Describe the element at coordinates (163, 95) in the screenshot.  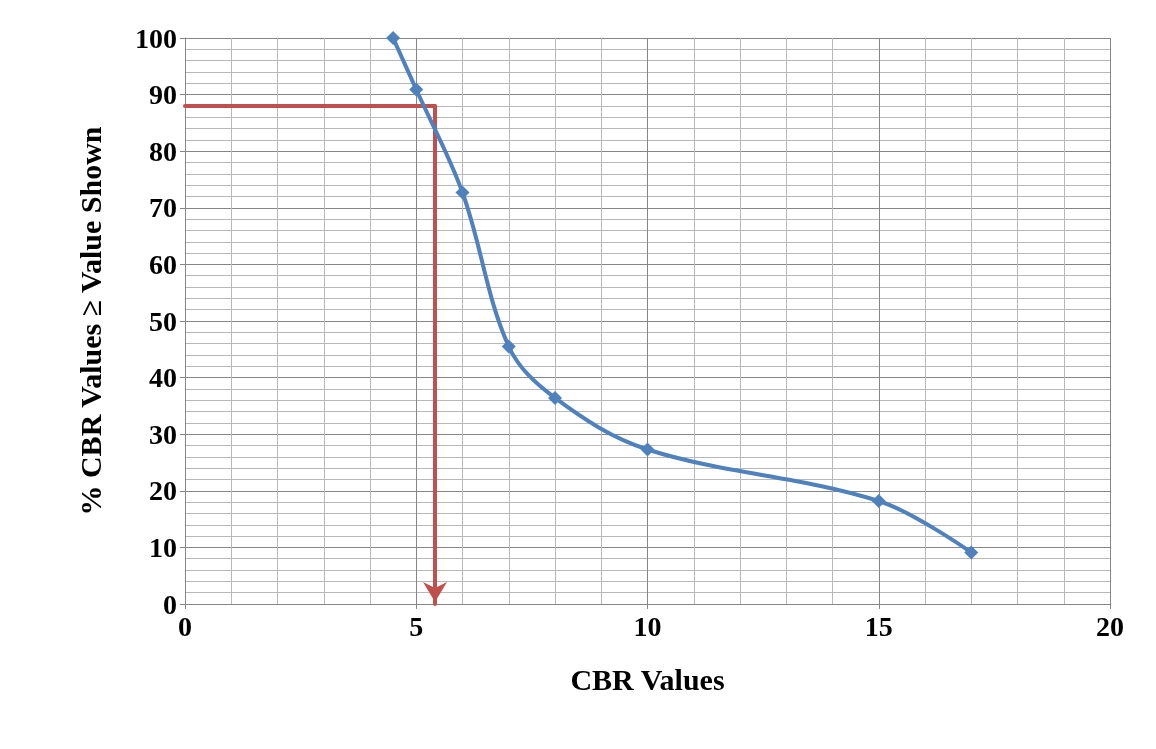
I see `y-tick-label: 90` at that location.